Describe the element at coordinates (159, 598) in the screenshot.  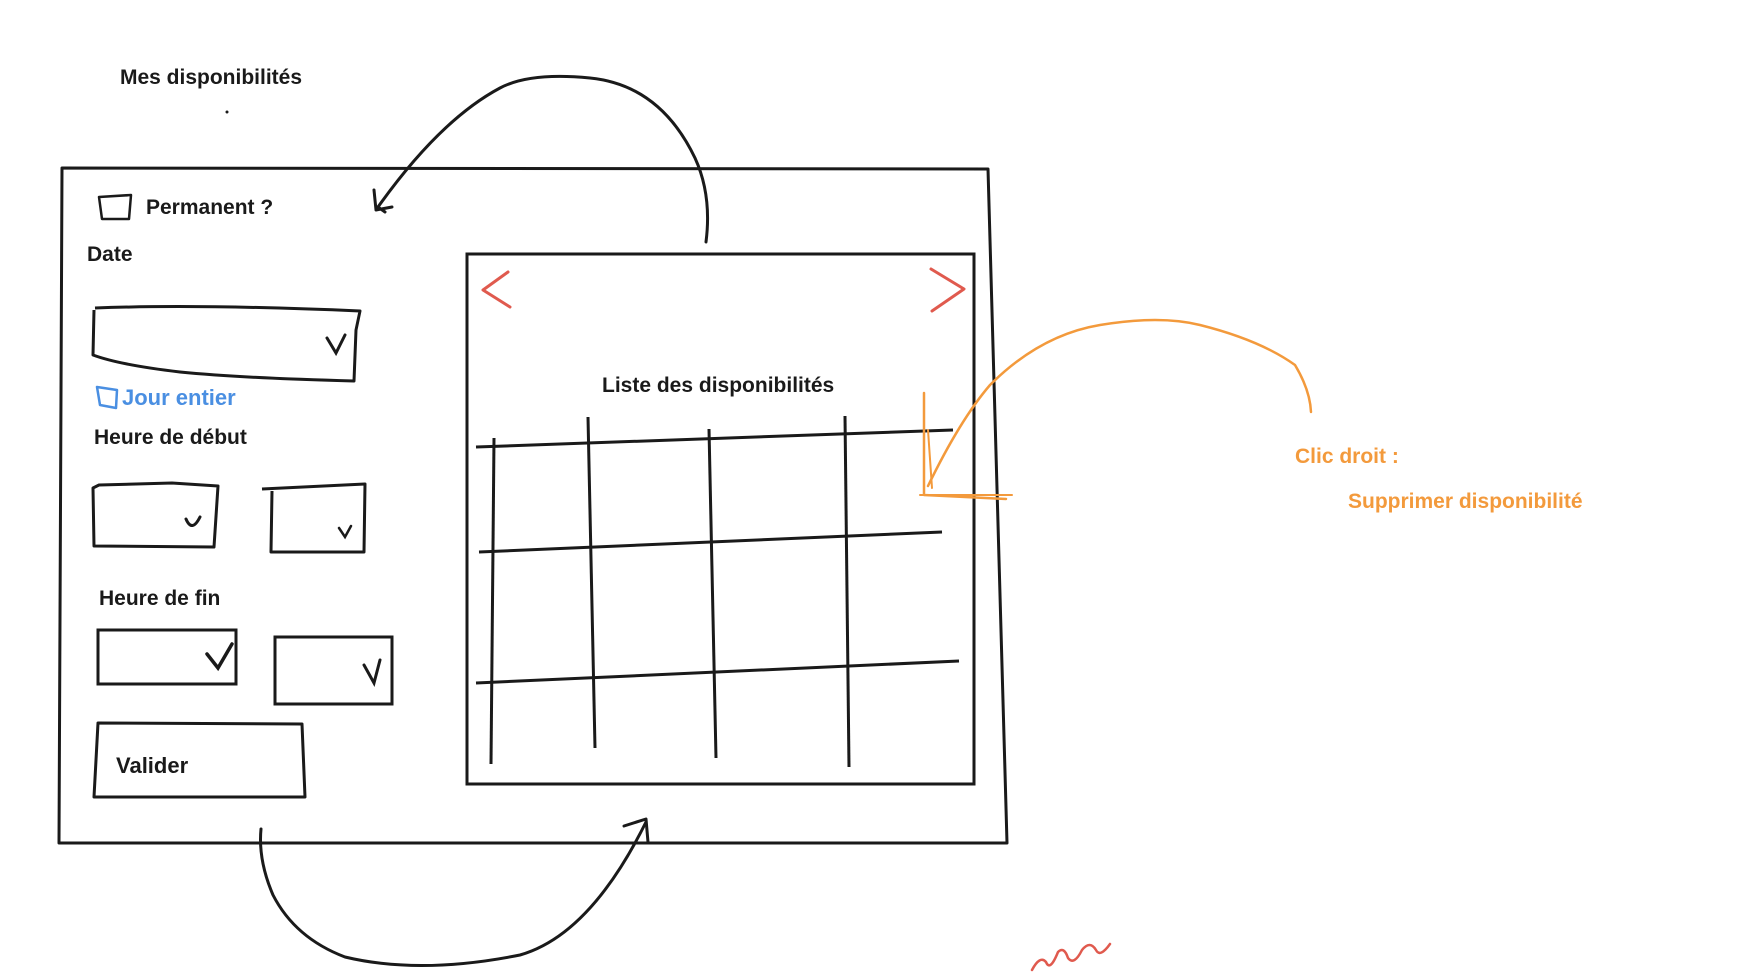
I see `end-time-label: Heure de fin` at that location.